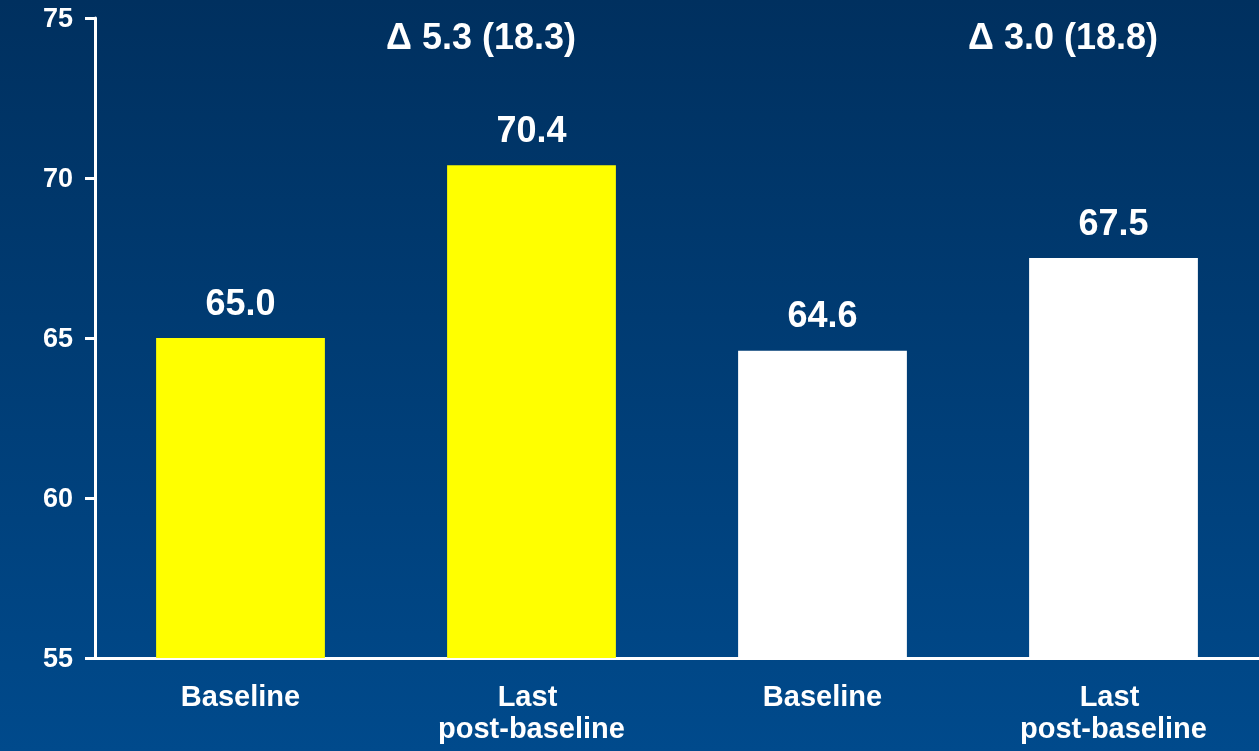  What do you see at coordinates (531, 129) in the screenshot?
I see `data-label: 70.4` at bounding box center [531, 129].